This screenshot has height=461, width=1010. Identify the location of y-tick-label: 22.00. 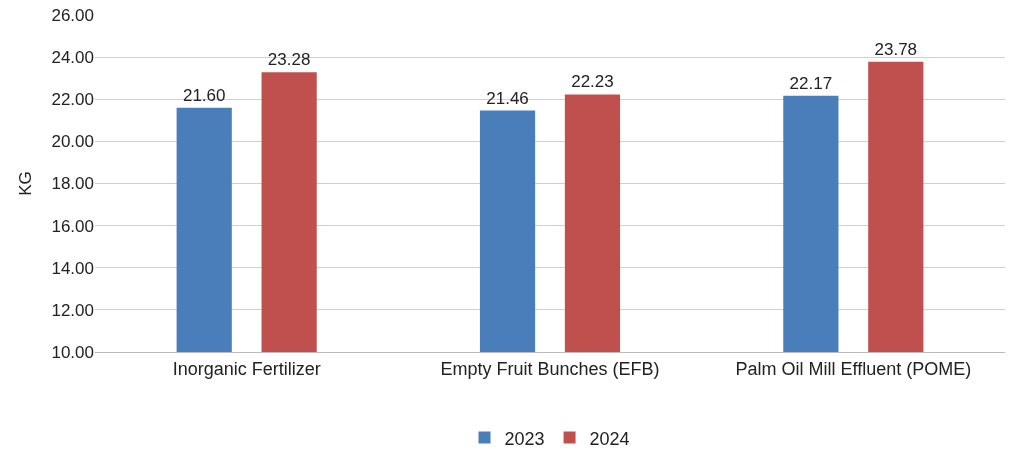
(72, 100).